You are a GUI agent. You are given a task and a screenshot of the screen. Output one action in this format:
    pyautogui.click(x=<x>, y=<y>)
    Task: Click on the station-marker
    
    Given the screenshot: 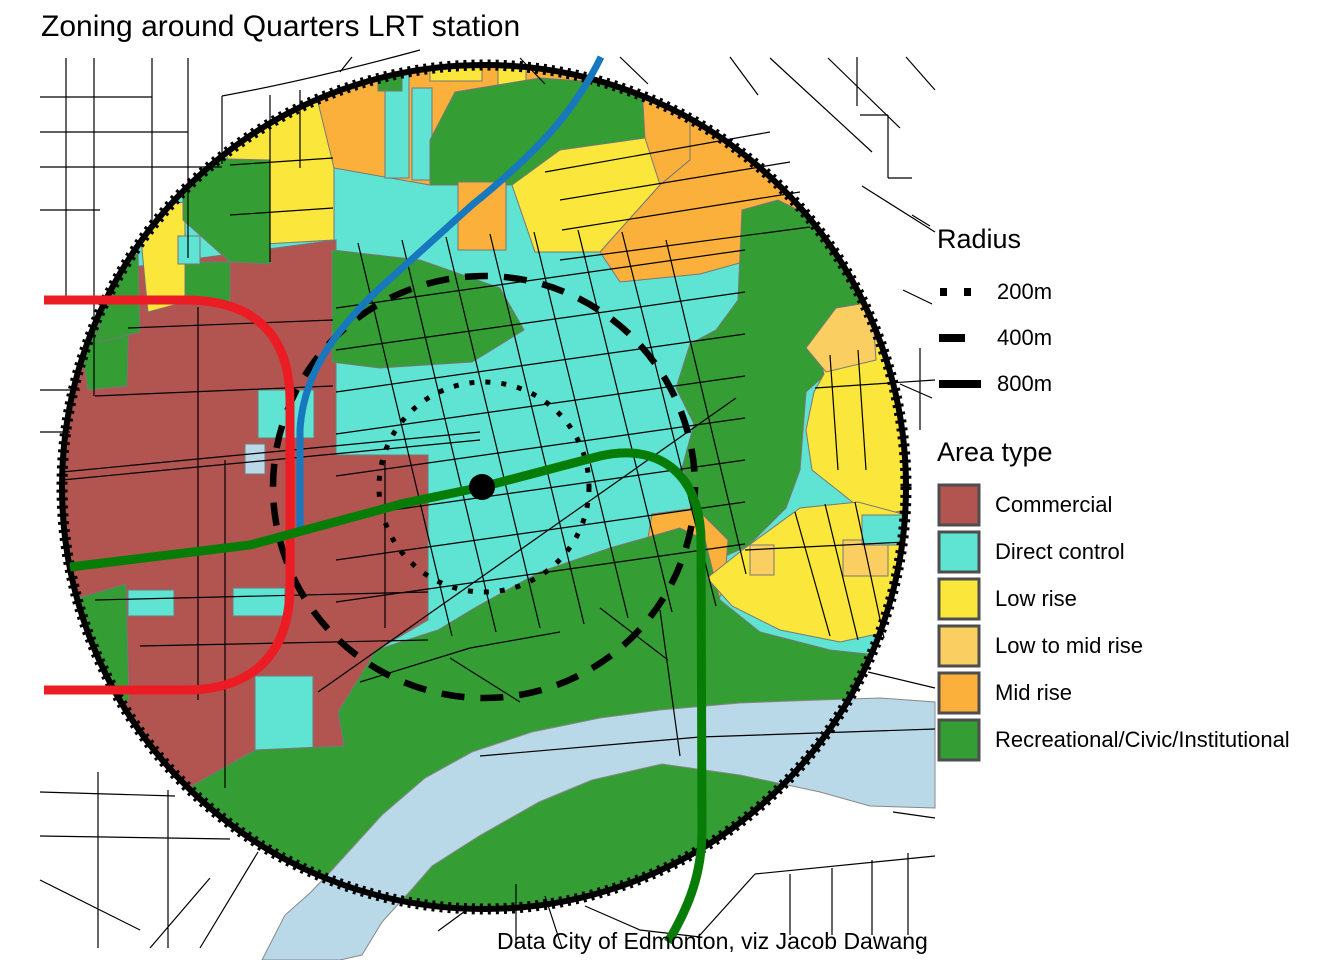 What is the action you would take?
    pyautogui.click(x=482, y=487)
    